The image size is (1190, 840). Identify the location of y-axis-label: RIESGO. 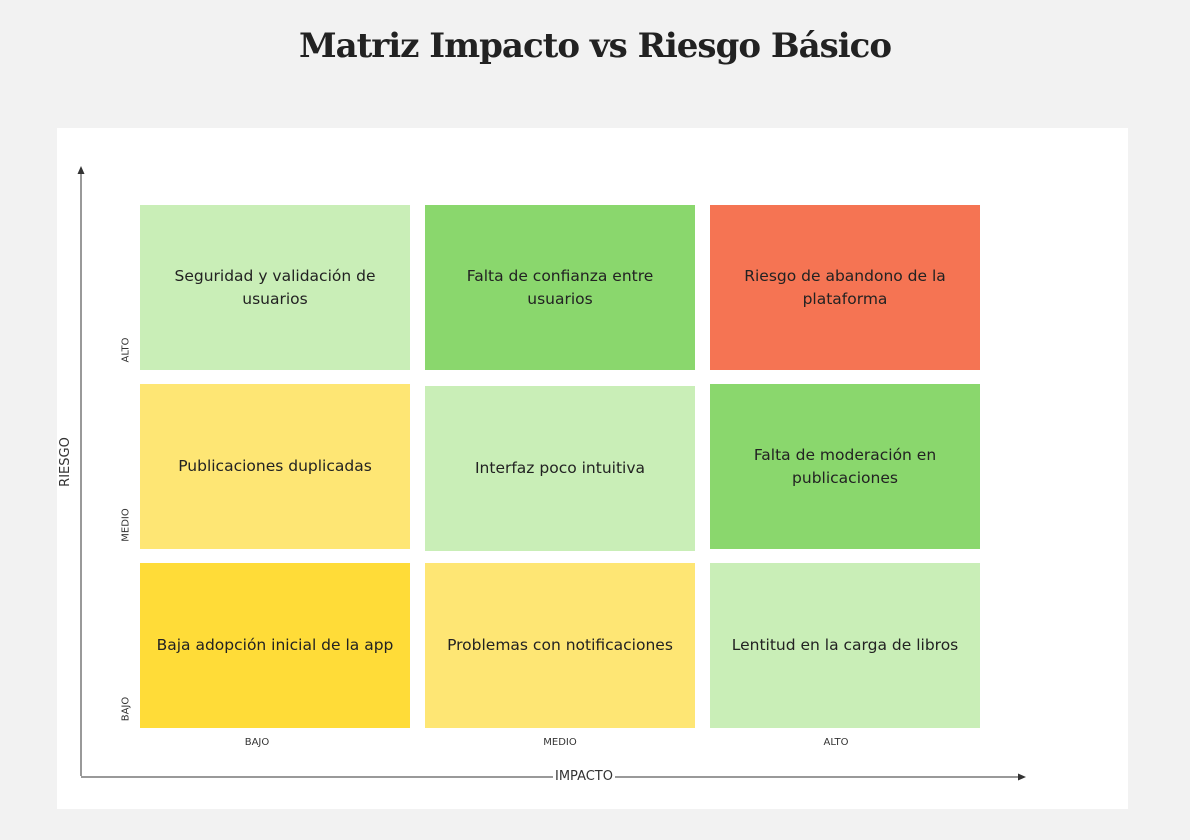
(65, 462).